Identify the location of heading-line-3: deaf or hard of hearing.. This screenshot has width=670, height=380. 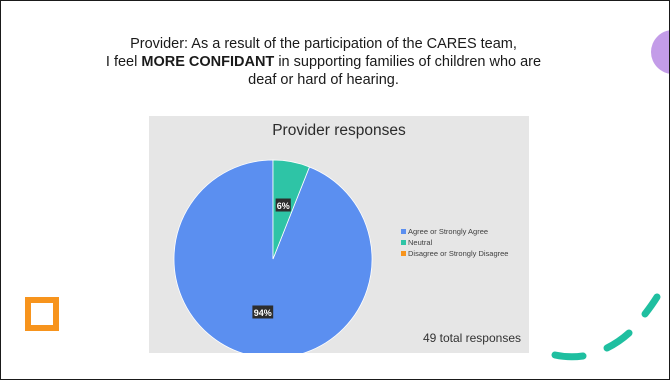
(323, 80).